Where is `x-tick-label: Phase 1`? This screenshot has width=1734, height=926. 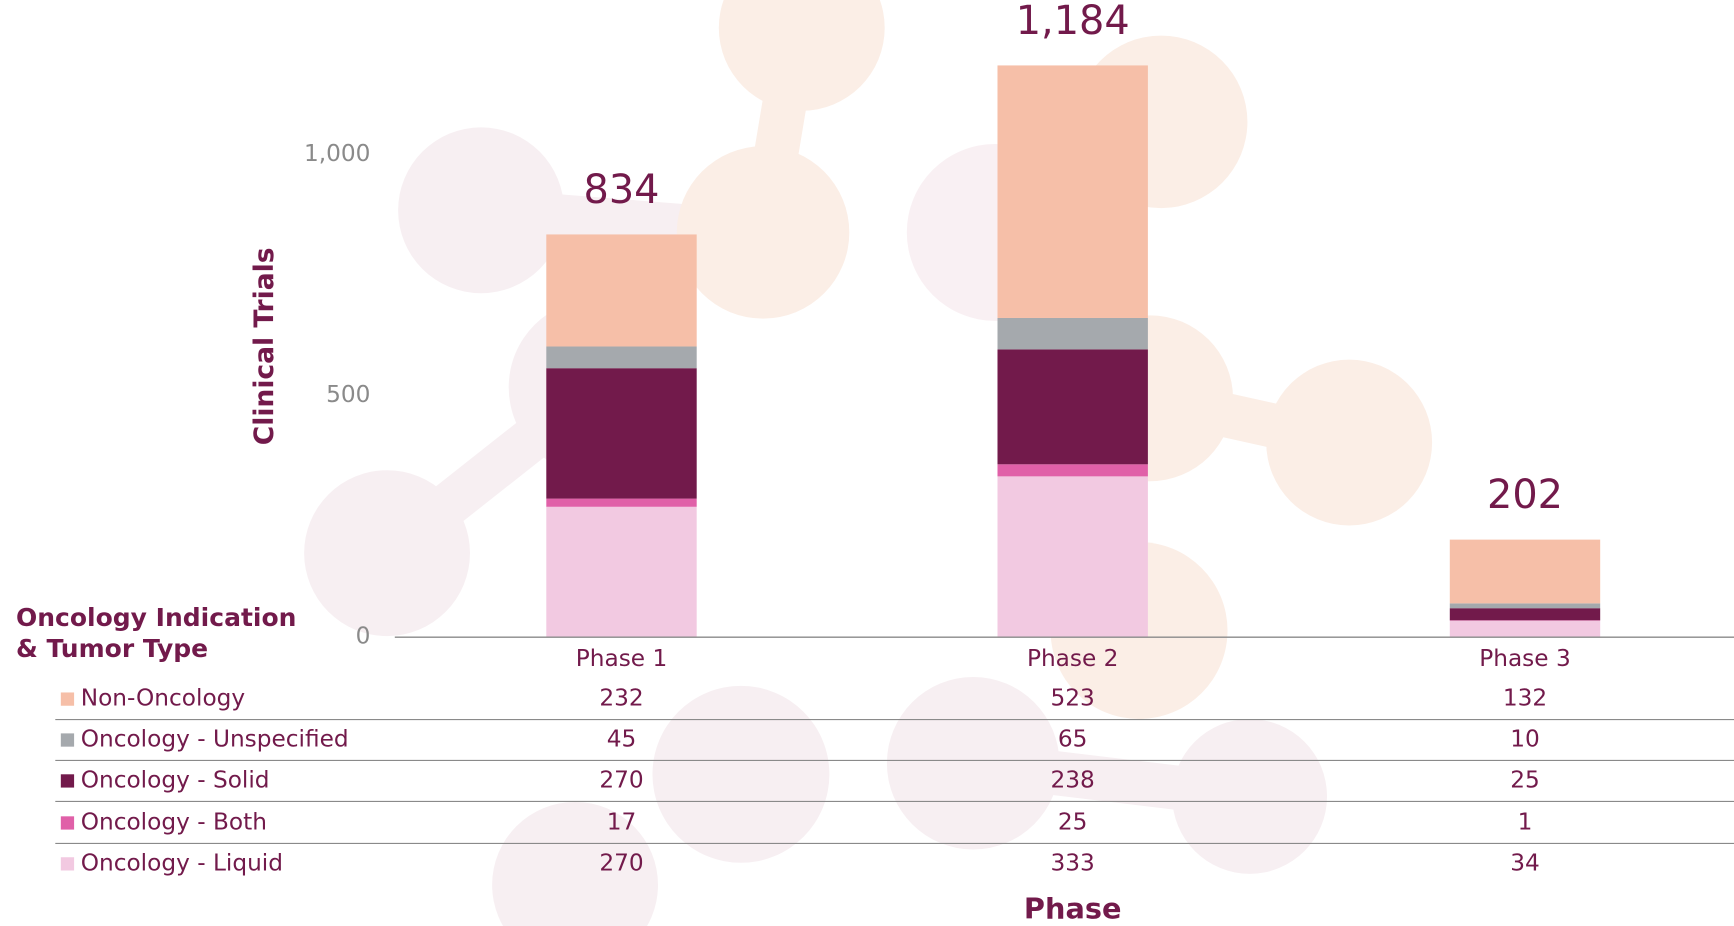
x-tick-label: Phase 1 is located at coordinates (621, 658).